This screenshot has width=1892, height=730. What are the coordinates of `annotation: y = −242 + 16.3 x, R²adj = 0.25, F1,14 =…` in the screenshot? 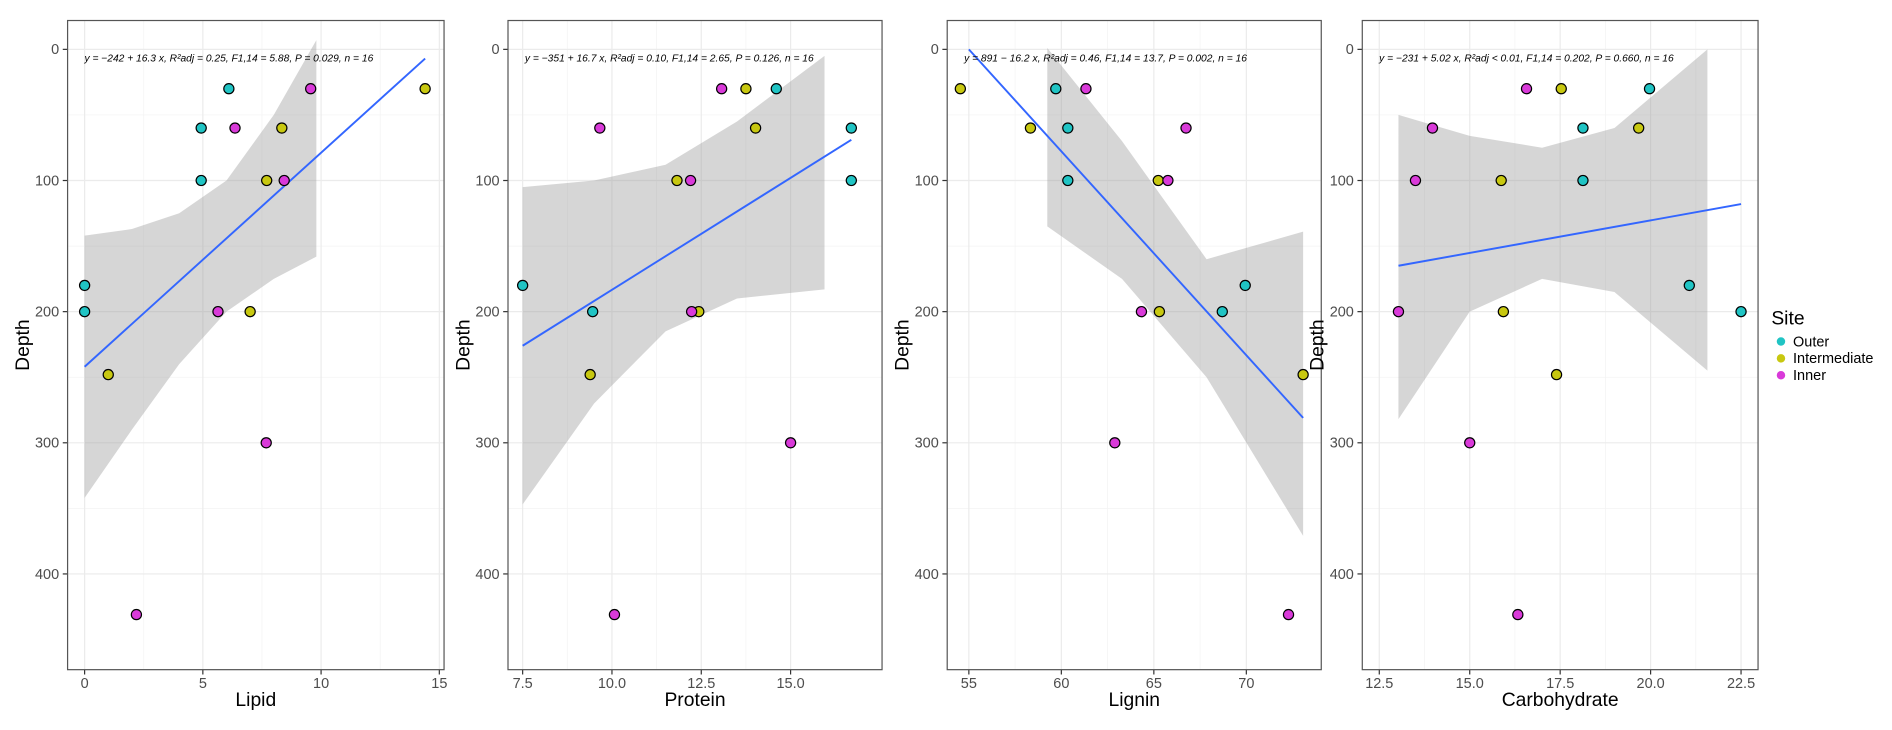 It's located at (228, 59).